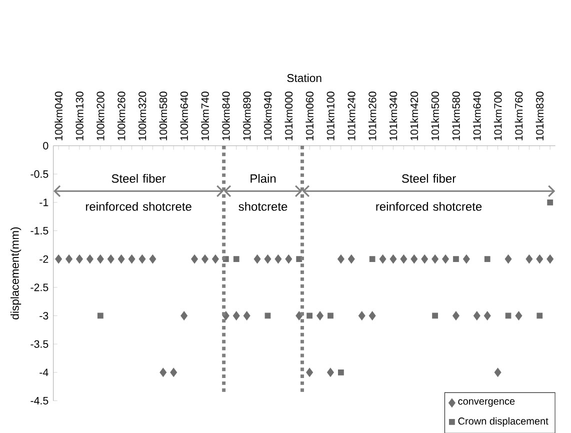 The width and height of the screenshot is (571, 433). I want to click on x-tick-label: 101km100, so click(330, 115).